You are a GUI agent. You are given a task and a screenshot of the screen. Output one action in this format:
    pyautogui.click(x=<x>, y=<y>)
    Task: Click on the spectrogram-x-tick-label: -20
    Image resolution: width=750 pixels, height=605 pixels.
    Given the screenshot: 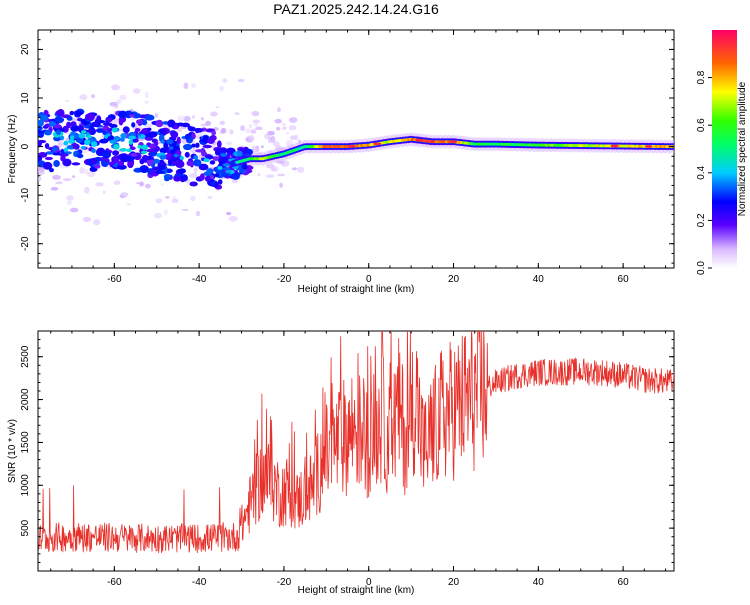 What is the action you would take?
    pyautogui.click(x=284, y=279)
    